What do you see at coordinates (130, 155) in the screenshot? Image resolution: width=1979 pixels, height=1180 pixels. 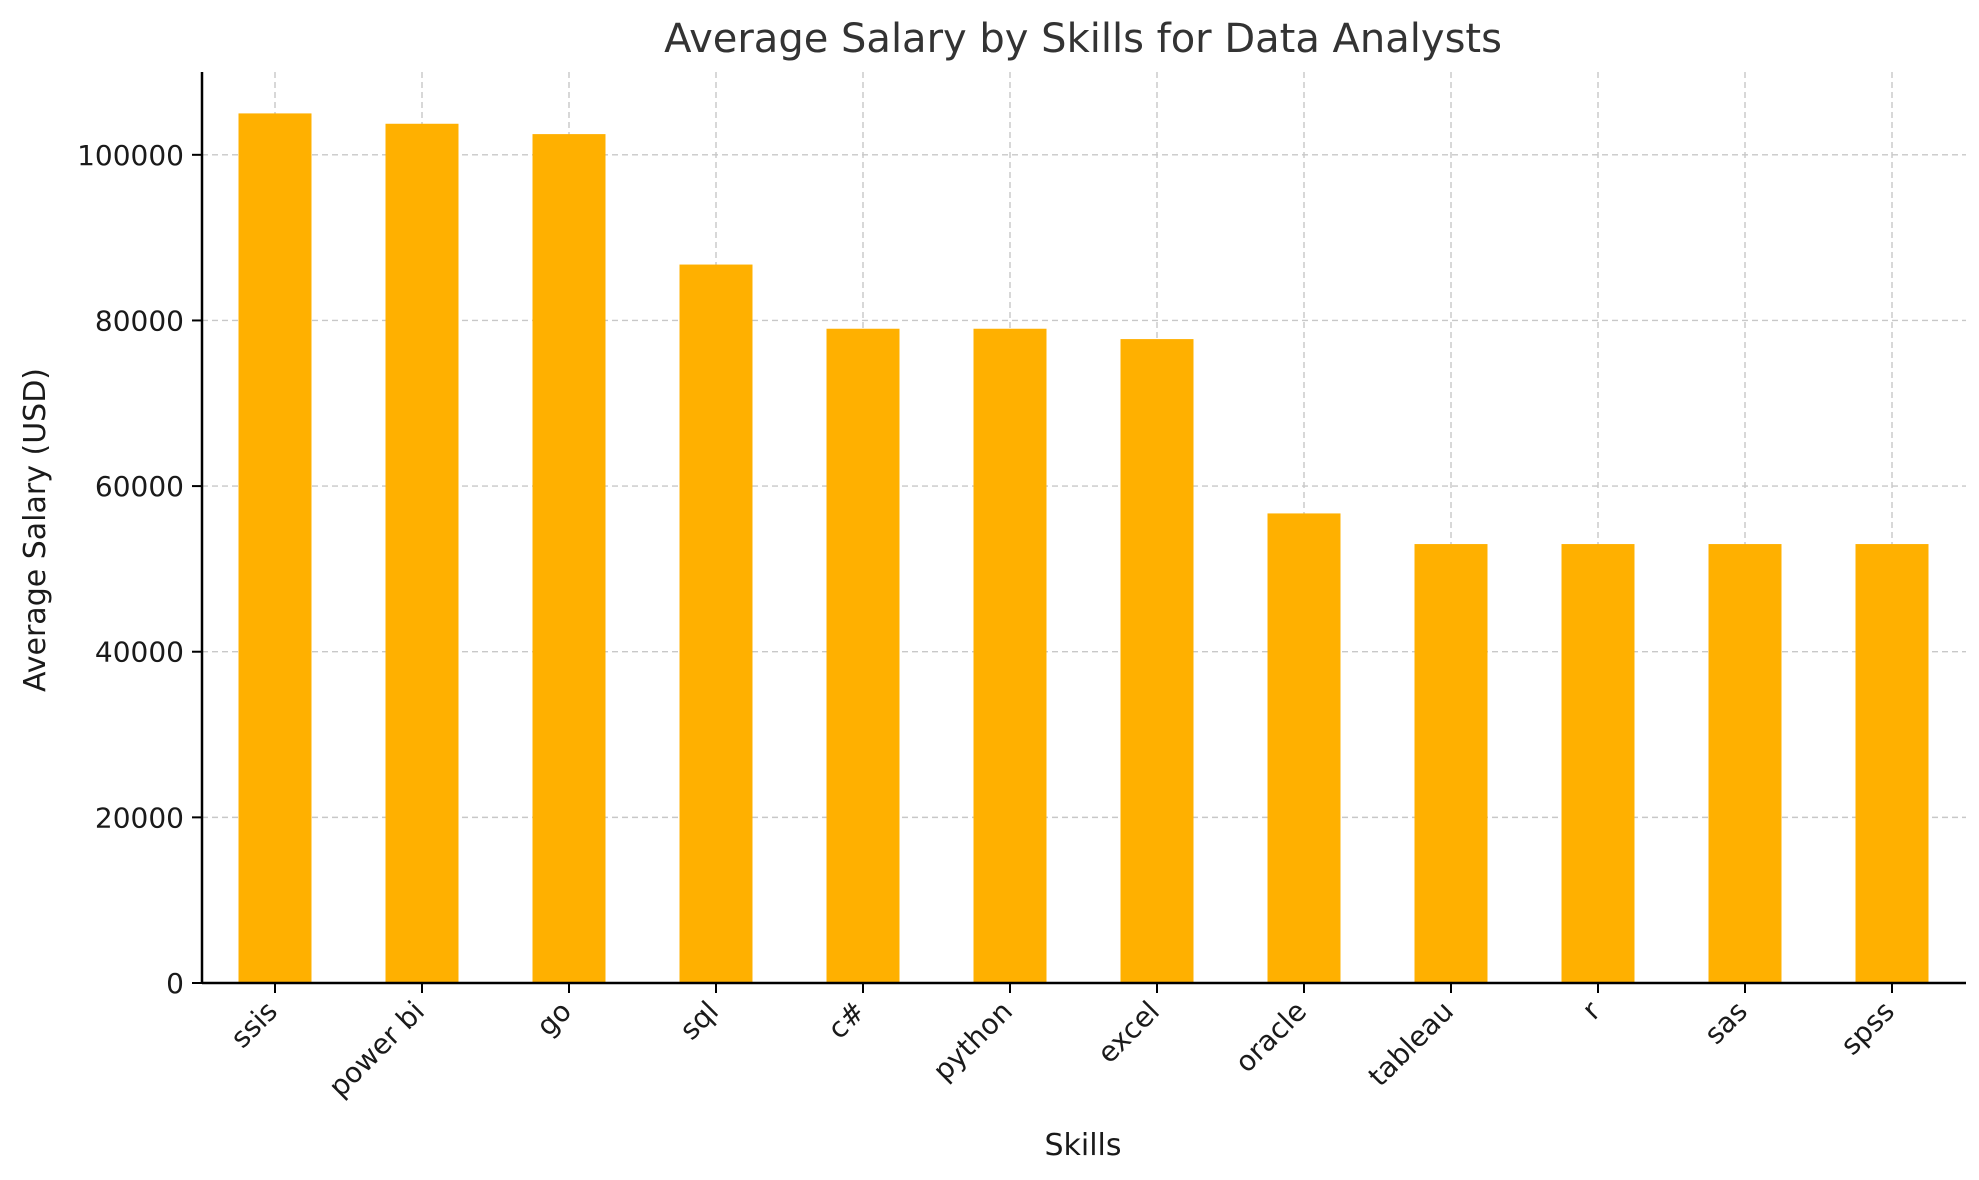 I see `y-tick-label: 100000` at bounding box center [130, 155].